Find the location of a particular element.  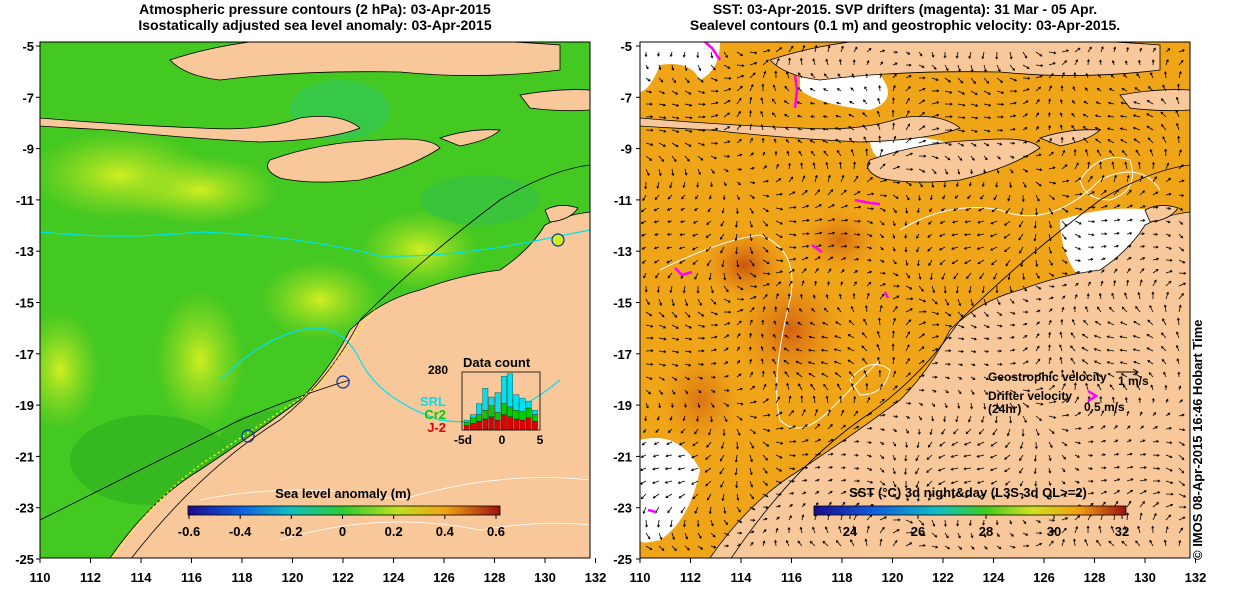

right-colorbar-ticks: 24 26 28 30 32 is located at coordinates (986, 527).